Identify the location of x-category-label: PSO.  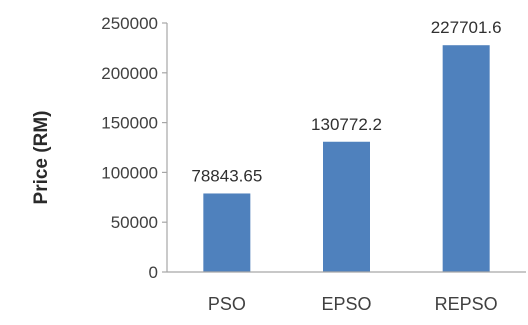
(227, 304).